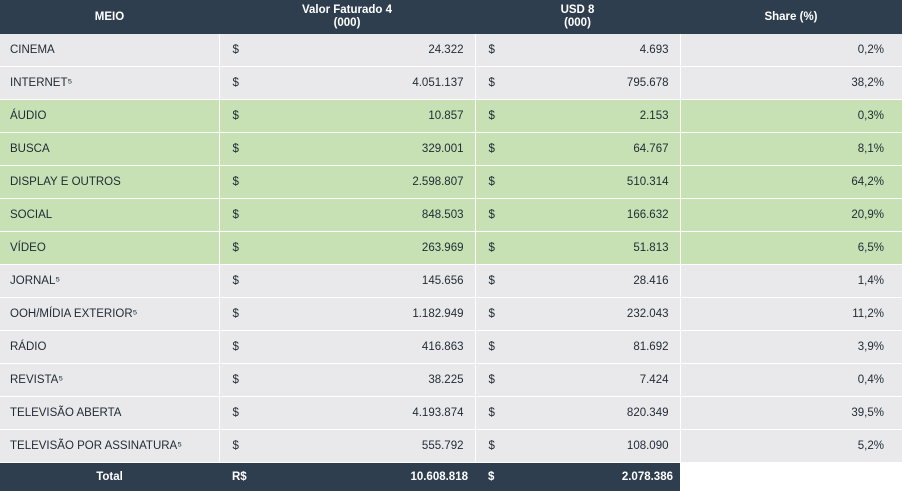 Image resolution: width=902 pixels, height=491 pixels. I want to click on total-valor-cell: R$ 10.608.818, so click(347, 477).